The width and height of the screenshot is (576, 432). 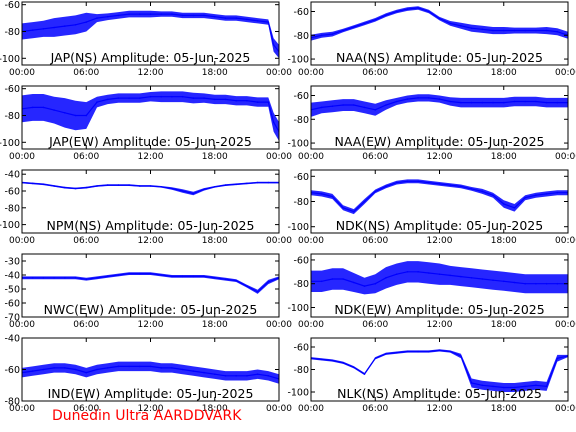 I want to click on y-tick-label: -100, so click(x=298, y=144).